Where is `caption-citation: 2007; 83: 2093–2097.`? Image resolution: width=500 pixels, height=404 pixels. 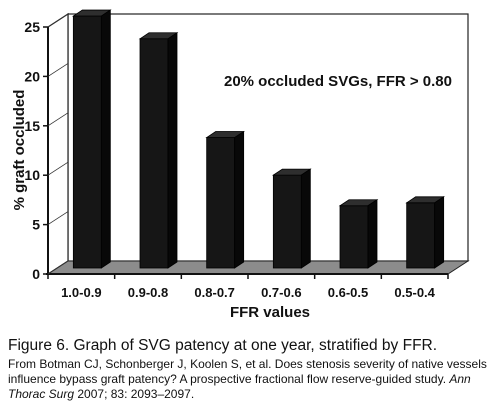
caption-citation: 2007; 83: 2093–2097. is located at coordinates (136, 394).